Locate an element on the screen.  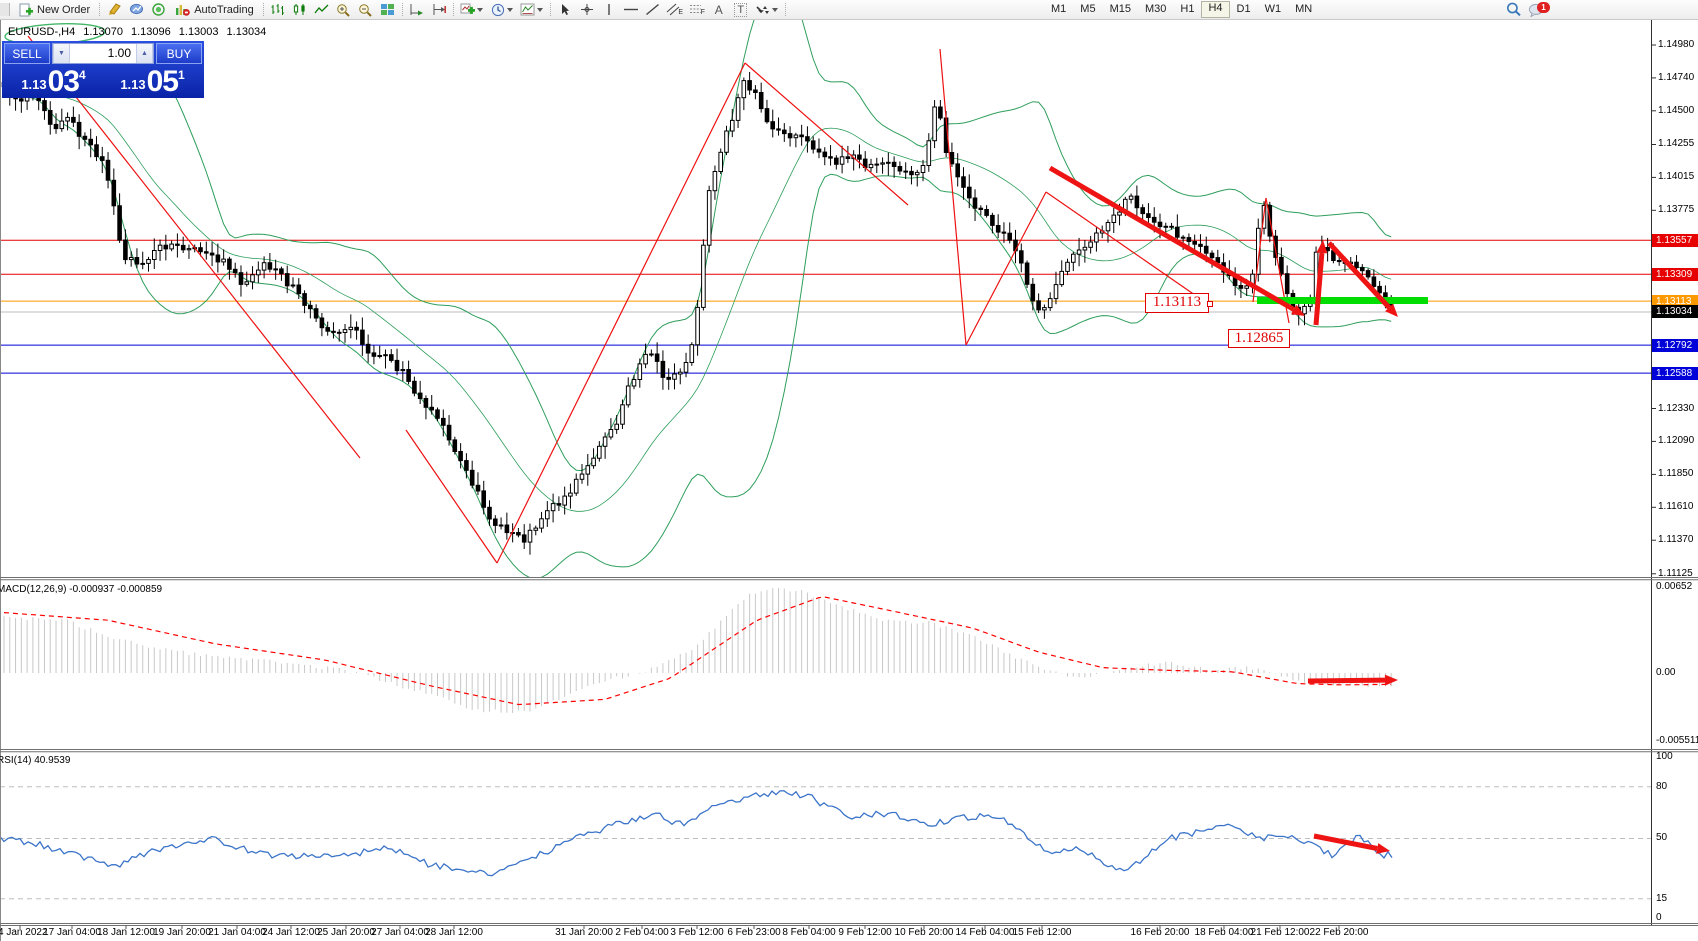
toolbar: New Order AutoTrading is located at coordinates (849, 10).